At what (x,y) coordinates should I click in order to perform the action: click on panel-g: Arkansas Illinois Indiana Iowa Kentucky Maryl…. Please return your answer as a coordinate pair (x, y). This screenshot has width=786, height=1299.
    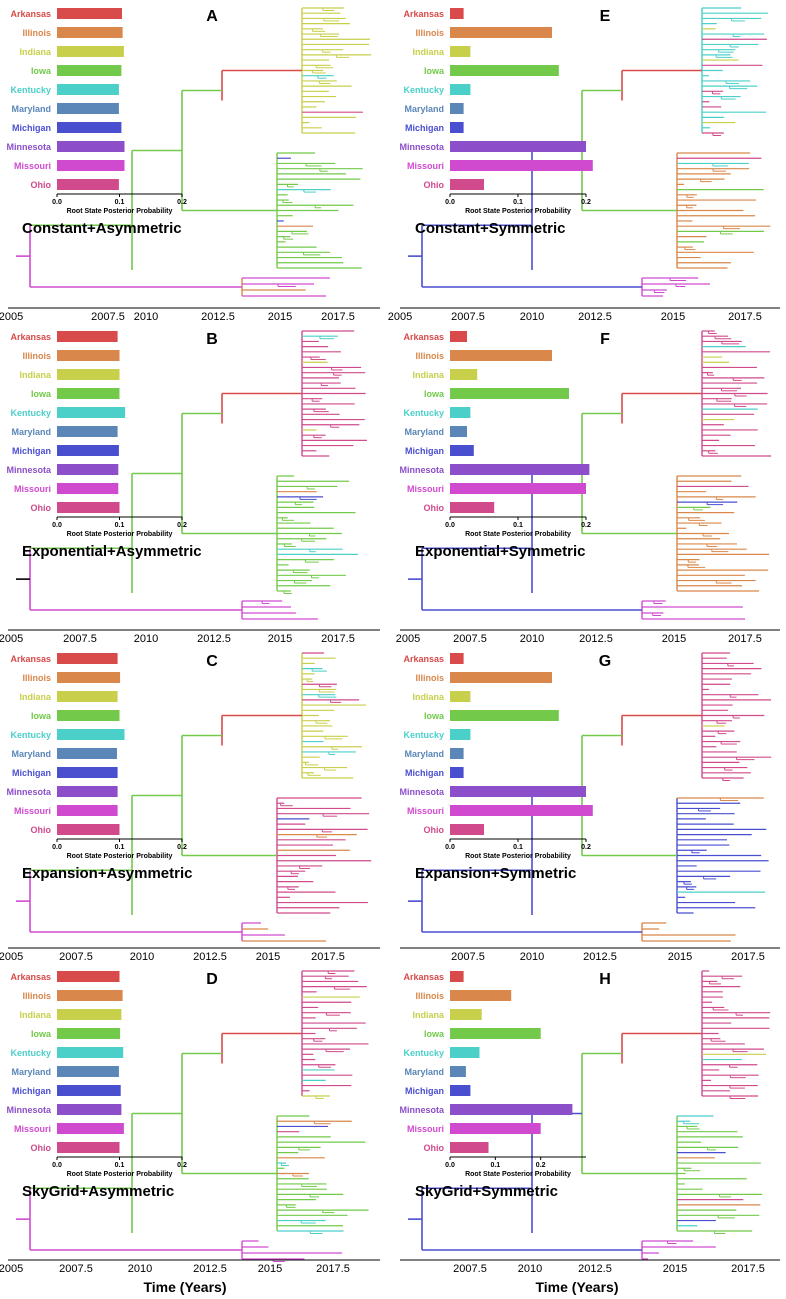
    Looking at the image, I should click on (582, 808).